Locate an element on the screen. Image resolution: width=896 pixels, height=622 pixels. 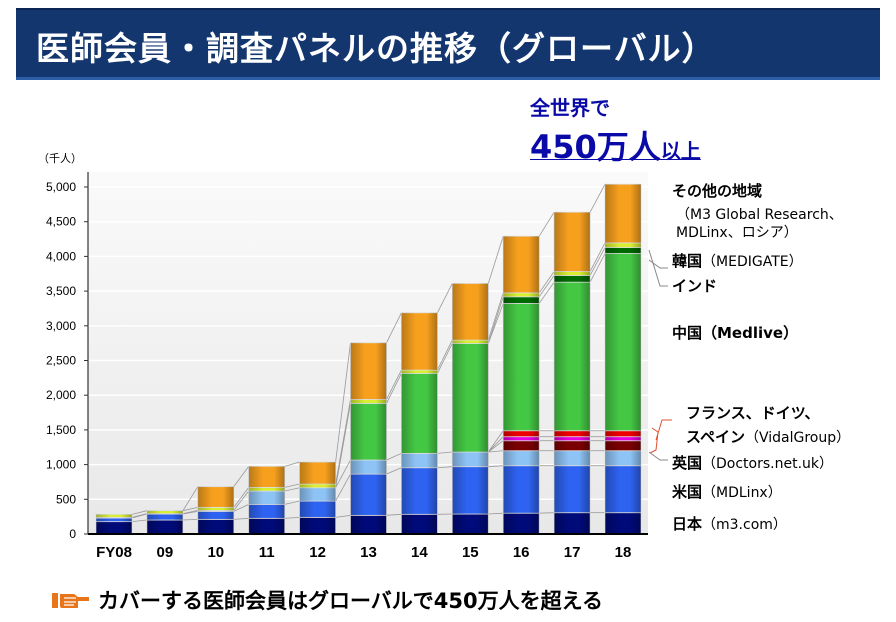
legend-bracket-eu is located at coordinates (660, 436).